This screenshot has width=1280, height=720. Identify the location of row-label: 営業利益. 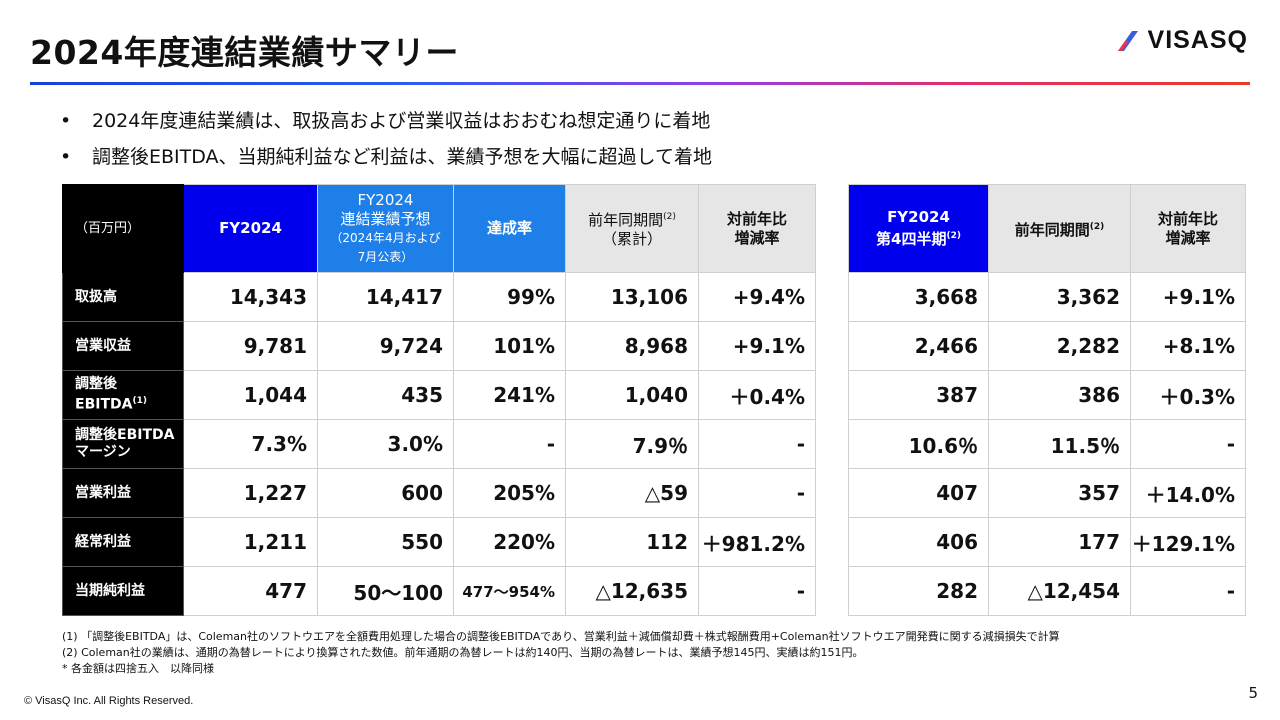
(123, 493).